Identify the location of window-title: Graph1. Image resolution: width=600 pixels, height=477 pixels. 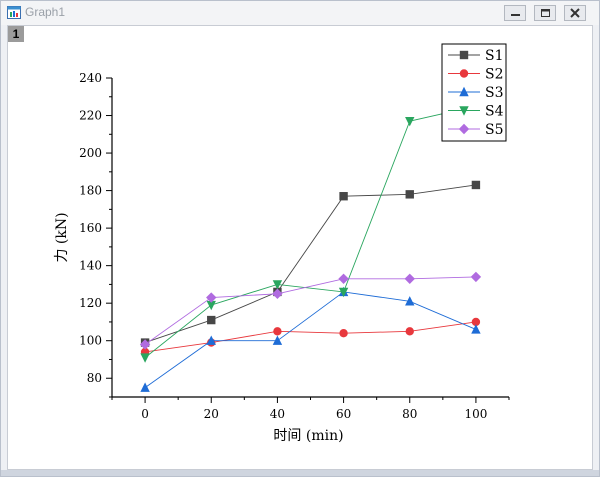
(45, 12).